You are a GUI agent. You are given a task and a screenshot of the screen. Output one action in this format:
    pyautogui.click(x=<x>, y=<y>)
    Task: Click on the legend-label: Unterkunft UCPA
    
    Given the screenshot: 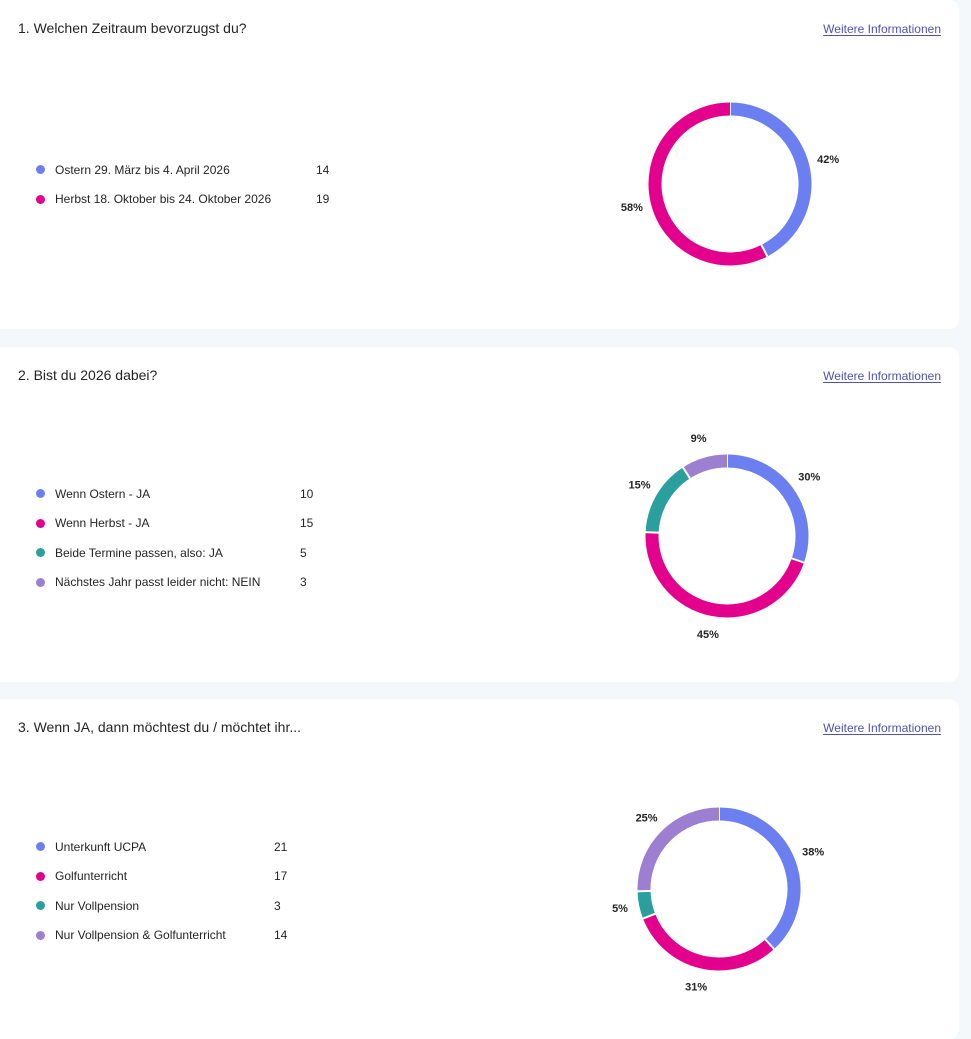 What is the action you would take?
    pyautogui.click(x=100, y=847)
    